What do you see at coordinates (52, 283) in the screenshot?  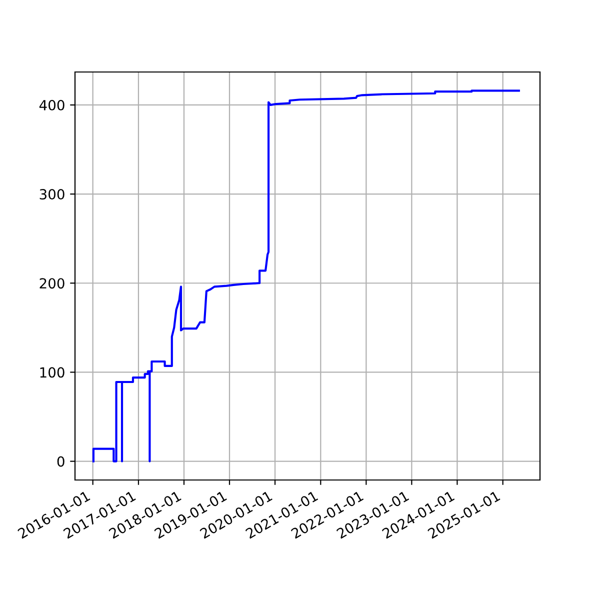 I see `y-tick-label: 200` at bounding box center [52, 283].